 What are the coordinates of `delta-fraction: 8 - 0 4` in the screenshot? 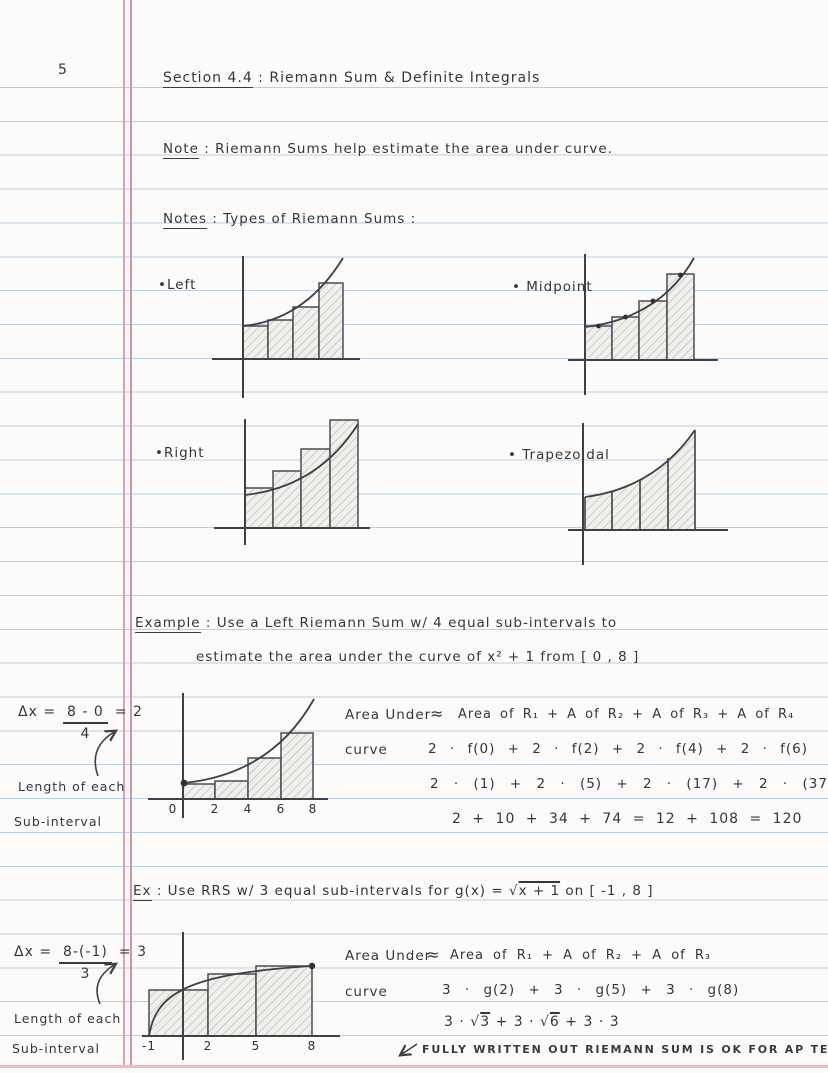 It's located at (85, 723).